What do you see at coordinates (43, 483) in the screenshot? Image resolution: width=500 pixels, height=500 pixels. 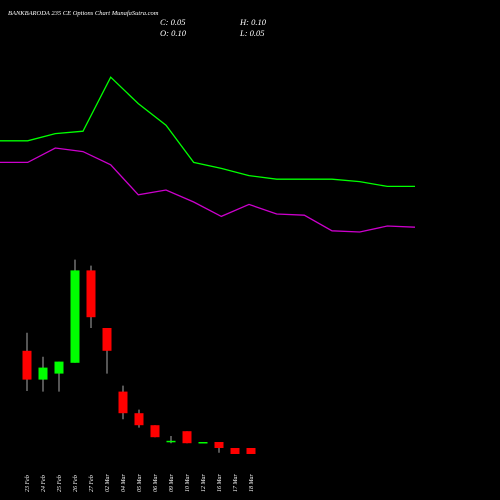 I see `x-tick-label: 24 Feb` at bounding box center [43, 483].